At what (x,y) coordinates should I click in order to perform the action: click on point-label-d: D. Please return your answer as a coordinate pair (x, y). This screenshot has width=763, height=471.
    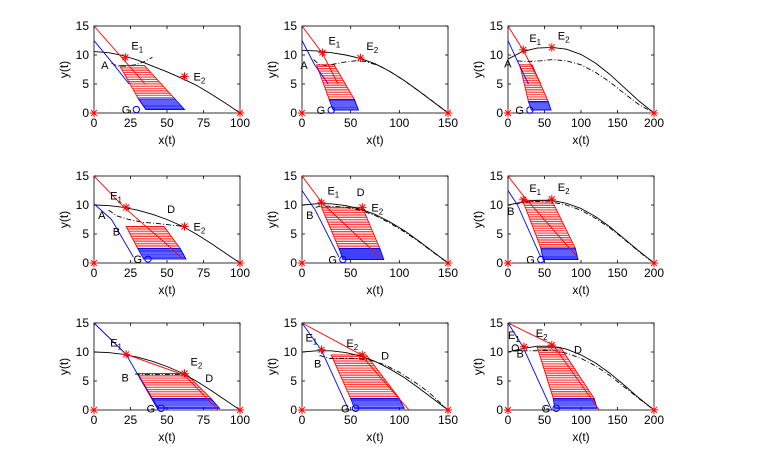
    Looking at the image, I should click on (385, 356).